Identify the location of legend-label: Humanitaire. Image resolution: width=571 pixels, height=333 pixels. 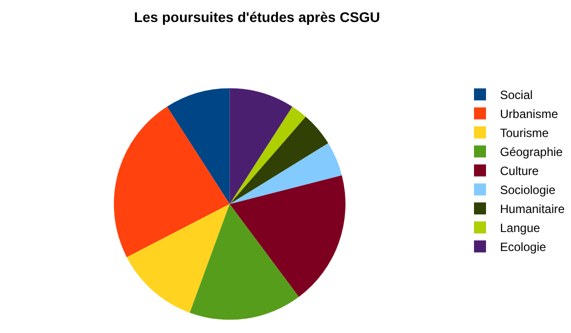
(533, 209).